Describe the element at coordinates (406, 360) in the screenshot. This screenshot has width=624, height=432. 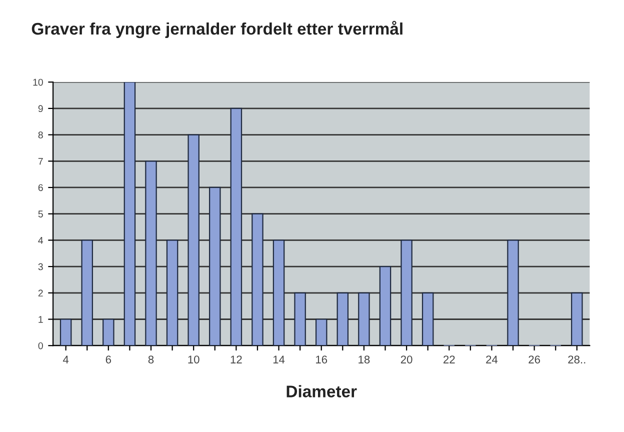
I see `x-tick-label: 20` at that location.